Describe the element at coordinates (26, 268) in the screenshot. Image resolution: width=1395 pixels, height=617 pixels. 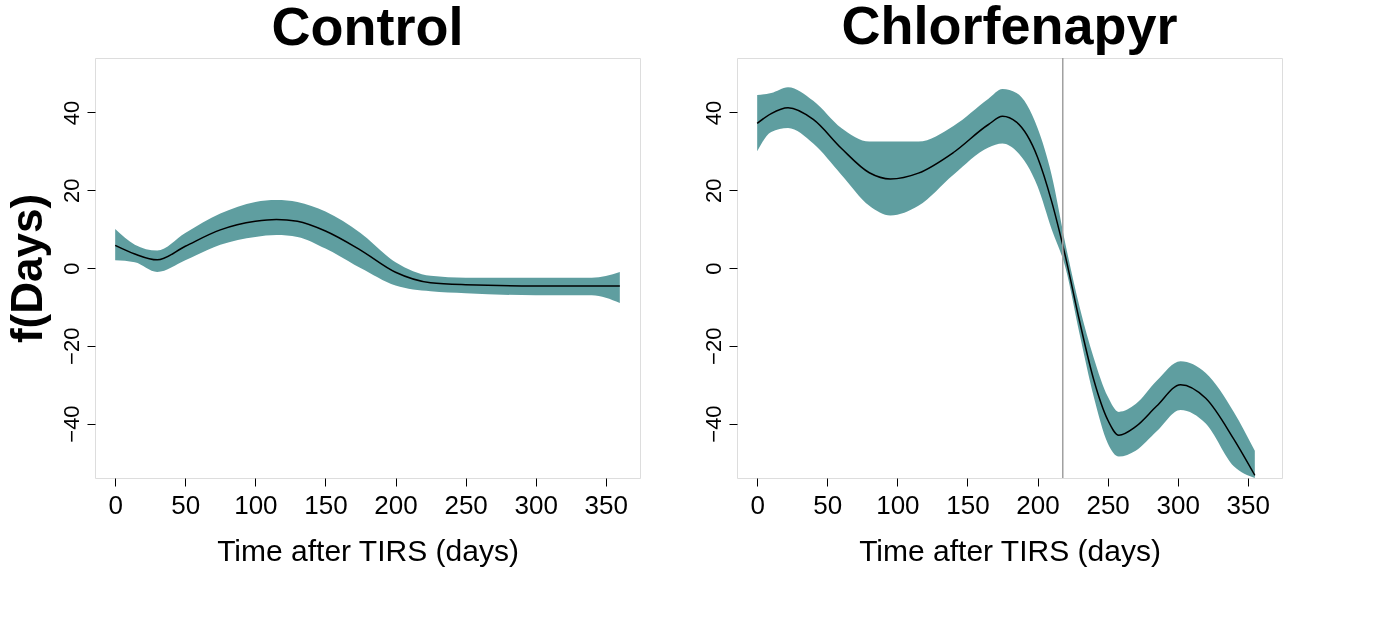
I see `y-axis-title: f(Days)` at that location.